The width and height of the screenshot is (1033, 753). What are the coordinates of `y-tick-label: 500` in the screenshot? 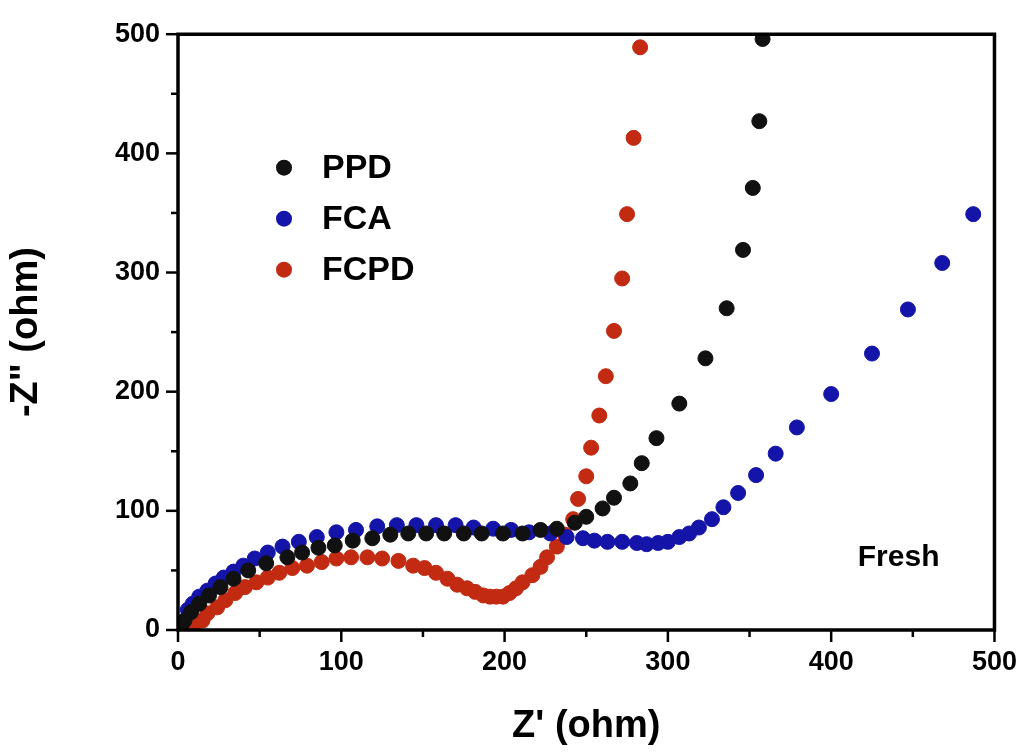 It's located at (137, 32).